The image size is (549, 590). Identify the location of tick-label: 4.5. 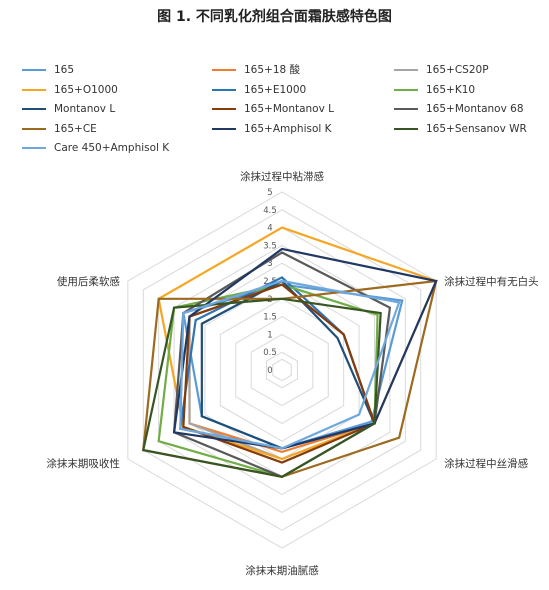
(270, 211).